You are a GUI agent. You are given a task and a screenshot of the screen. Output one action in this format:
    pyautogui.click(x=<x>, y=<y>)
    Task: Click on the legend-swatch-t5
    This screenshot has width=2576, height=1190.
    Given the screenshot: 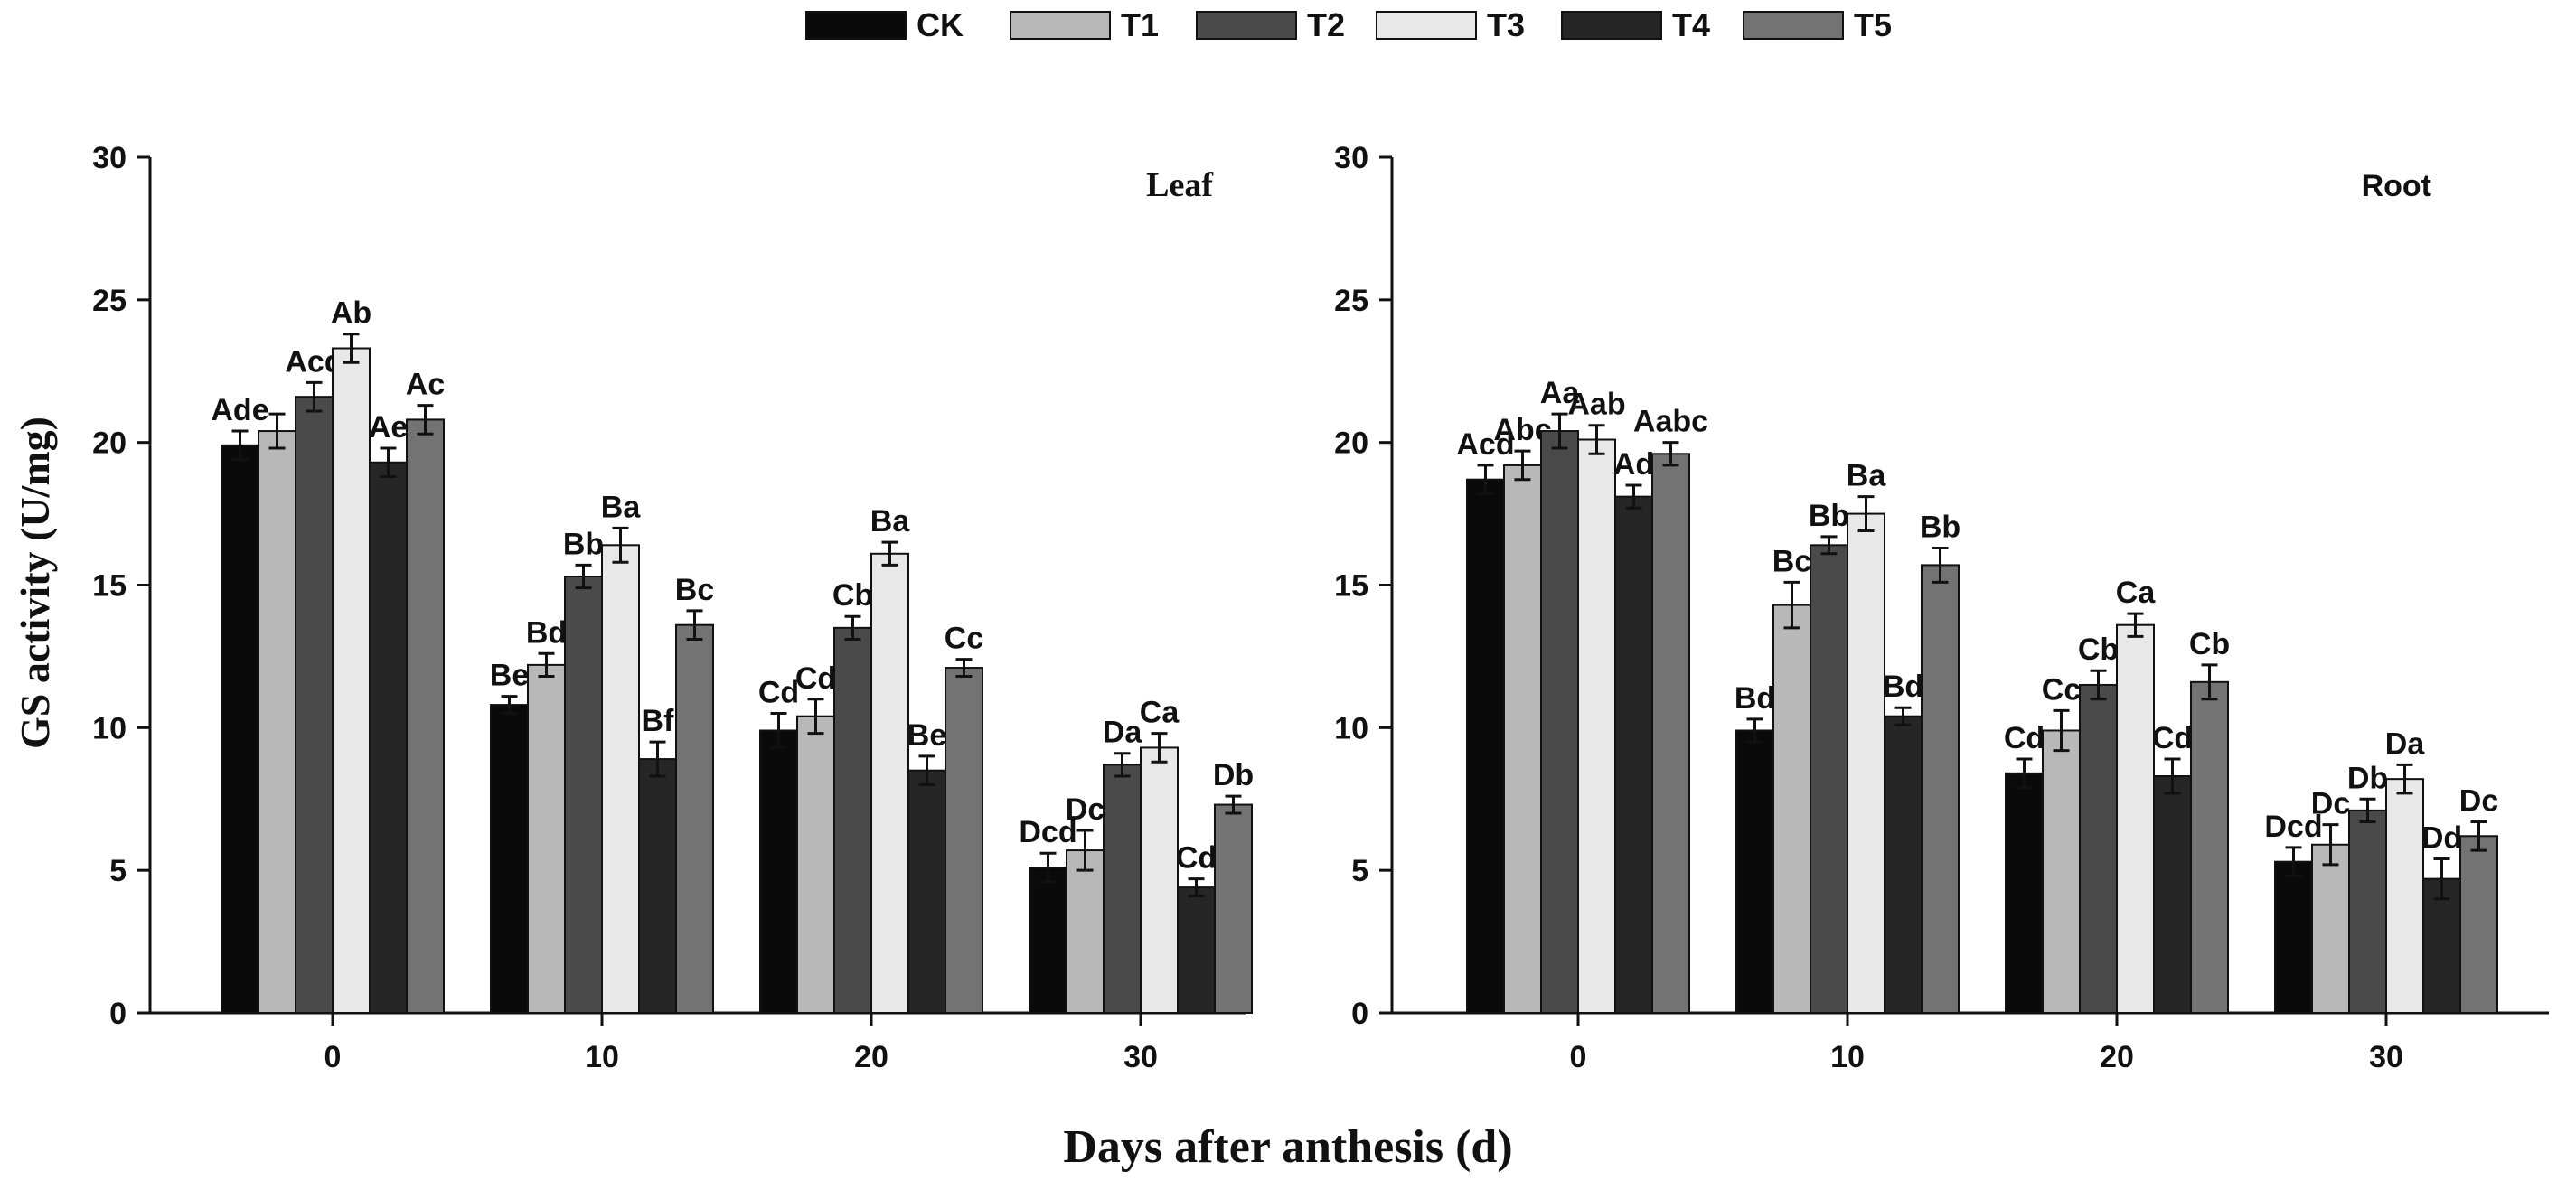 What is the action you would take?
    pyautogui.click(x=1794, y=25)
    